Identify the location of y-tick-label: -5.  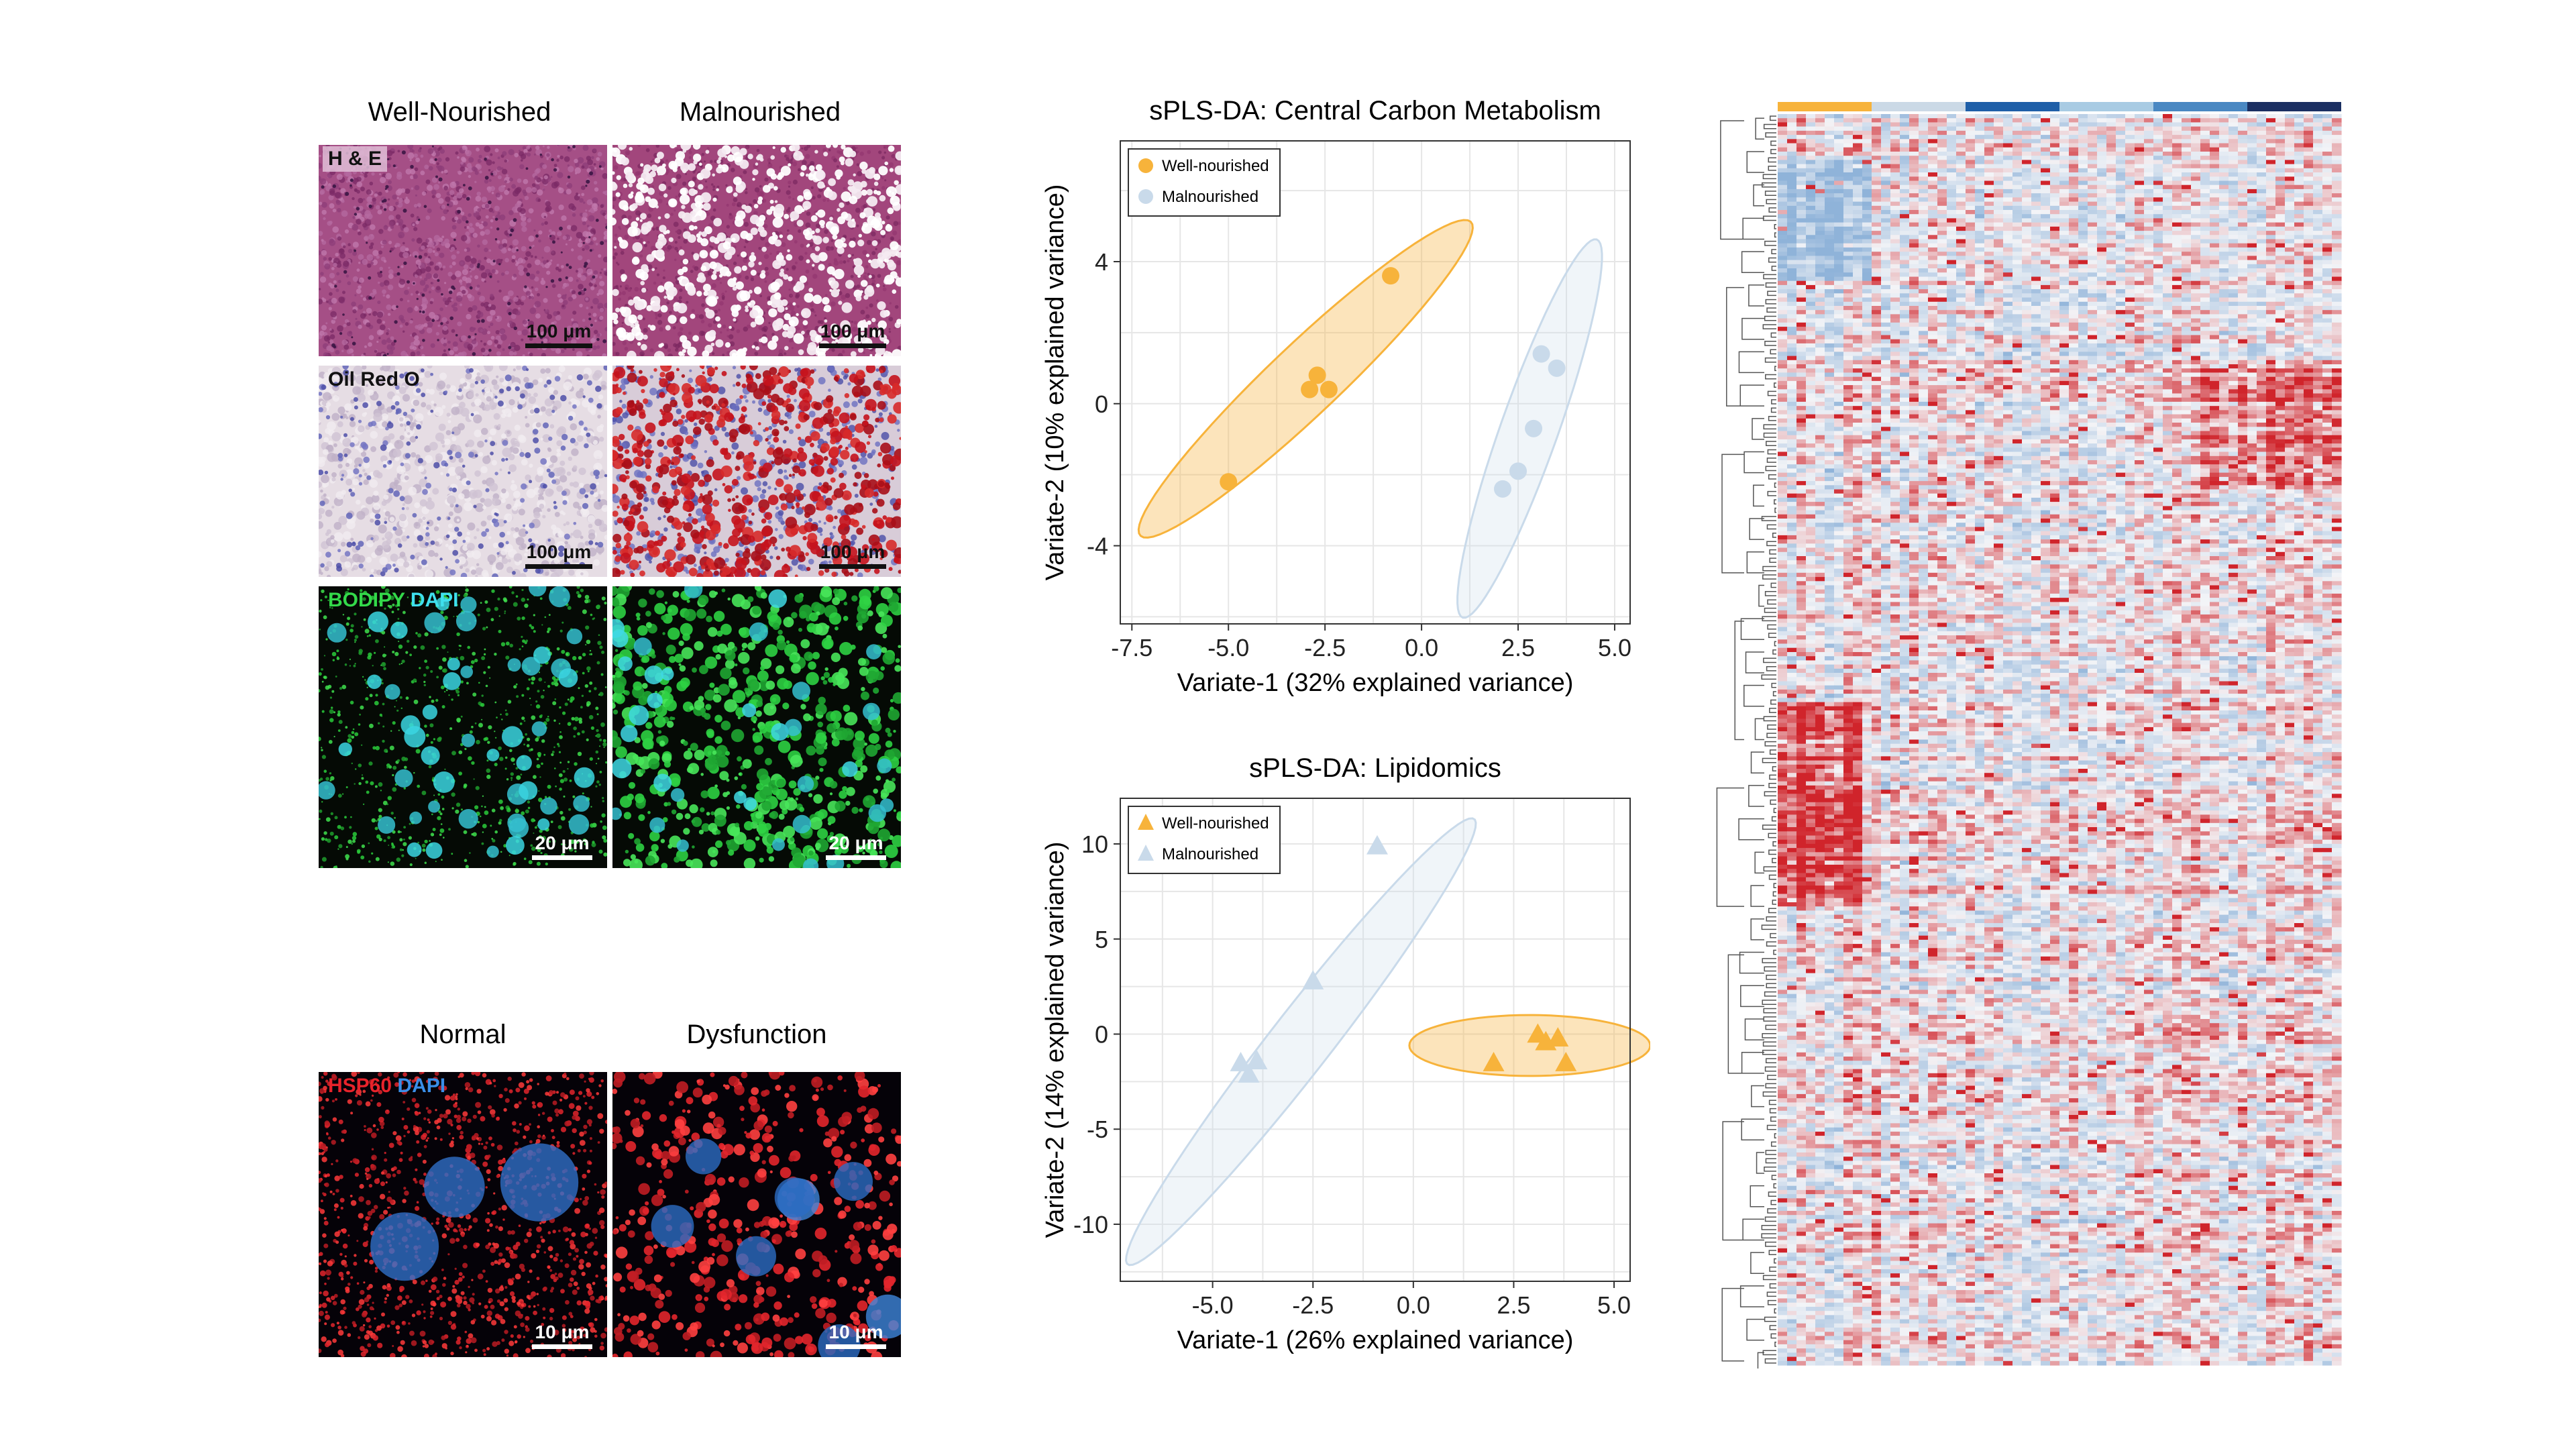
(1097, 1129).